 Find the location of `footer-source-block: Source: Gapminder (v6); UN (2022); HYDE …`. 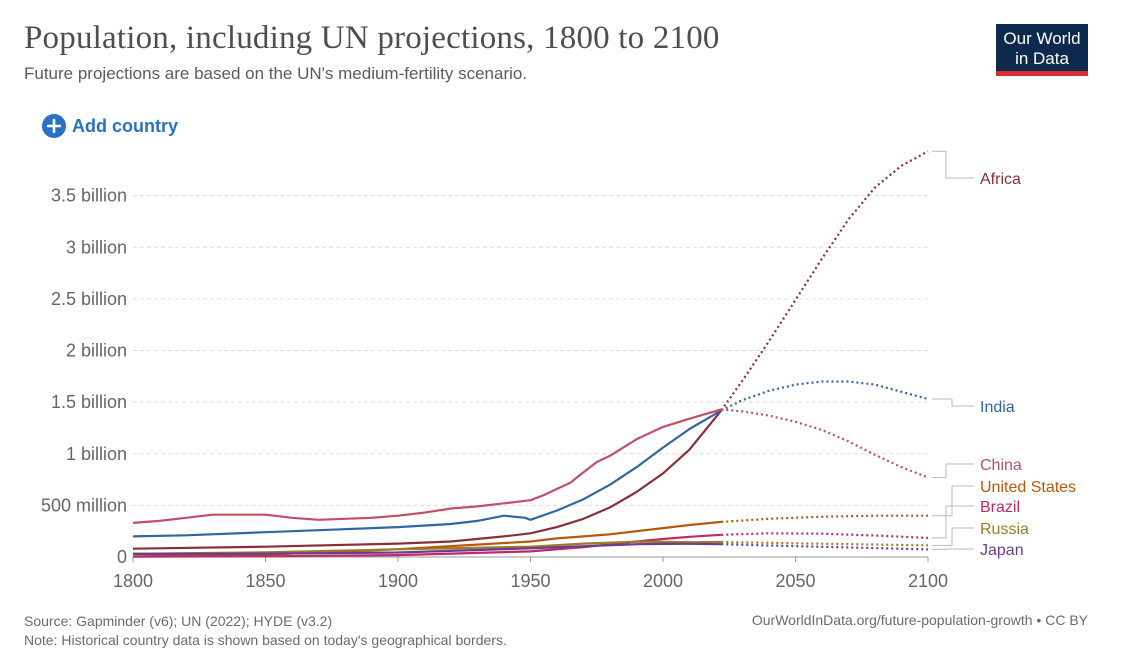

footer-source-block: Source: Gapminder (v6); UN (2022); HYDE … is located at coordinates (265, 631).